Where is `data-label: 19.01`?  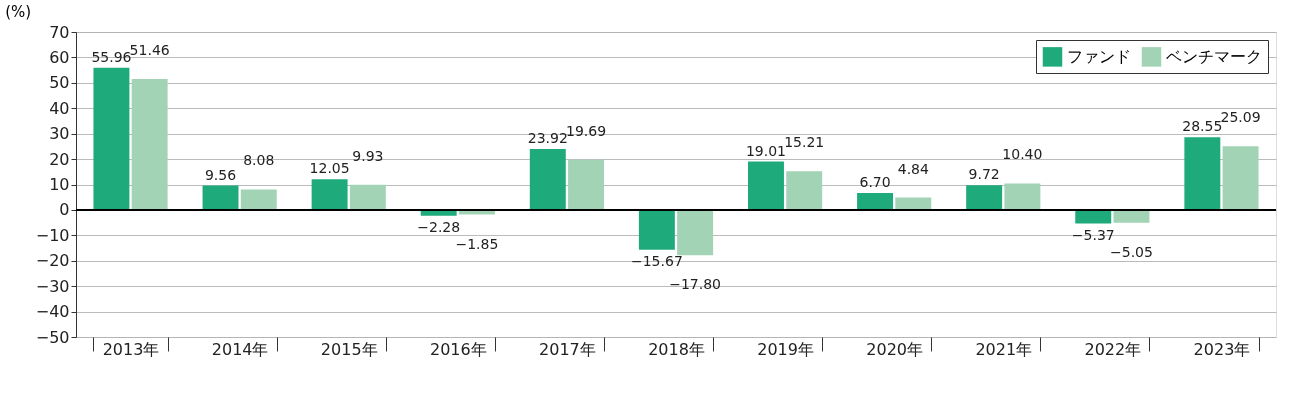 data-label: 19.01 is located at coordinates (766, 150).